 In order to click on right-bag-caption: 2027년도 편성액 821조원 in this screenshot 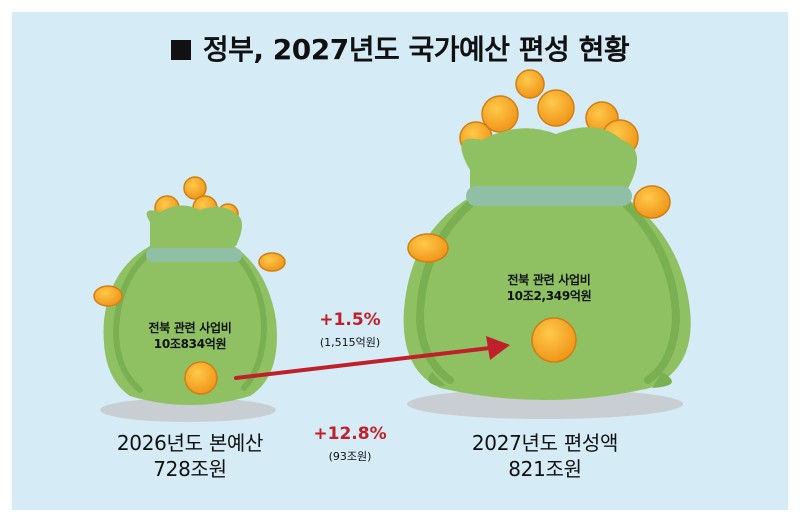, I will do `click(545, 456)`.